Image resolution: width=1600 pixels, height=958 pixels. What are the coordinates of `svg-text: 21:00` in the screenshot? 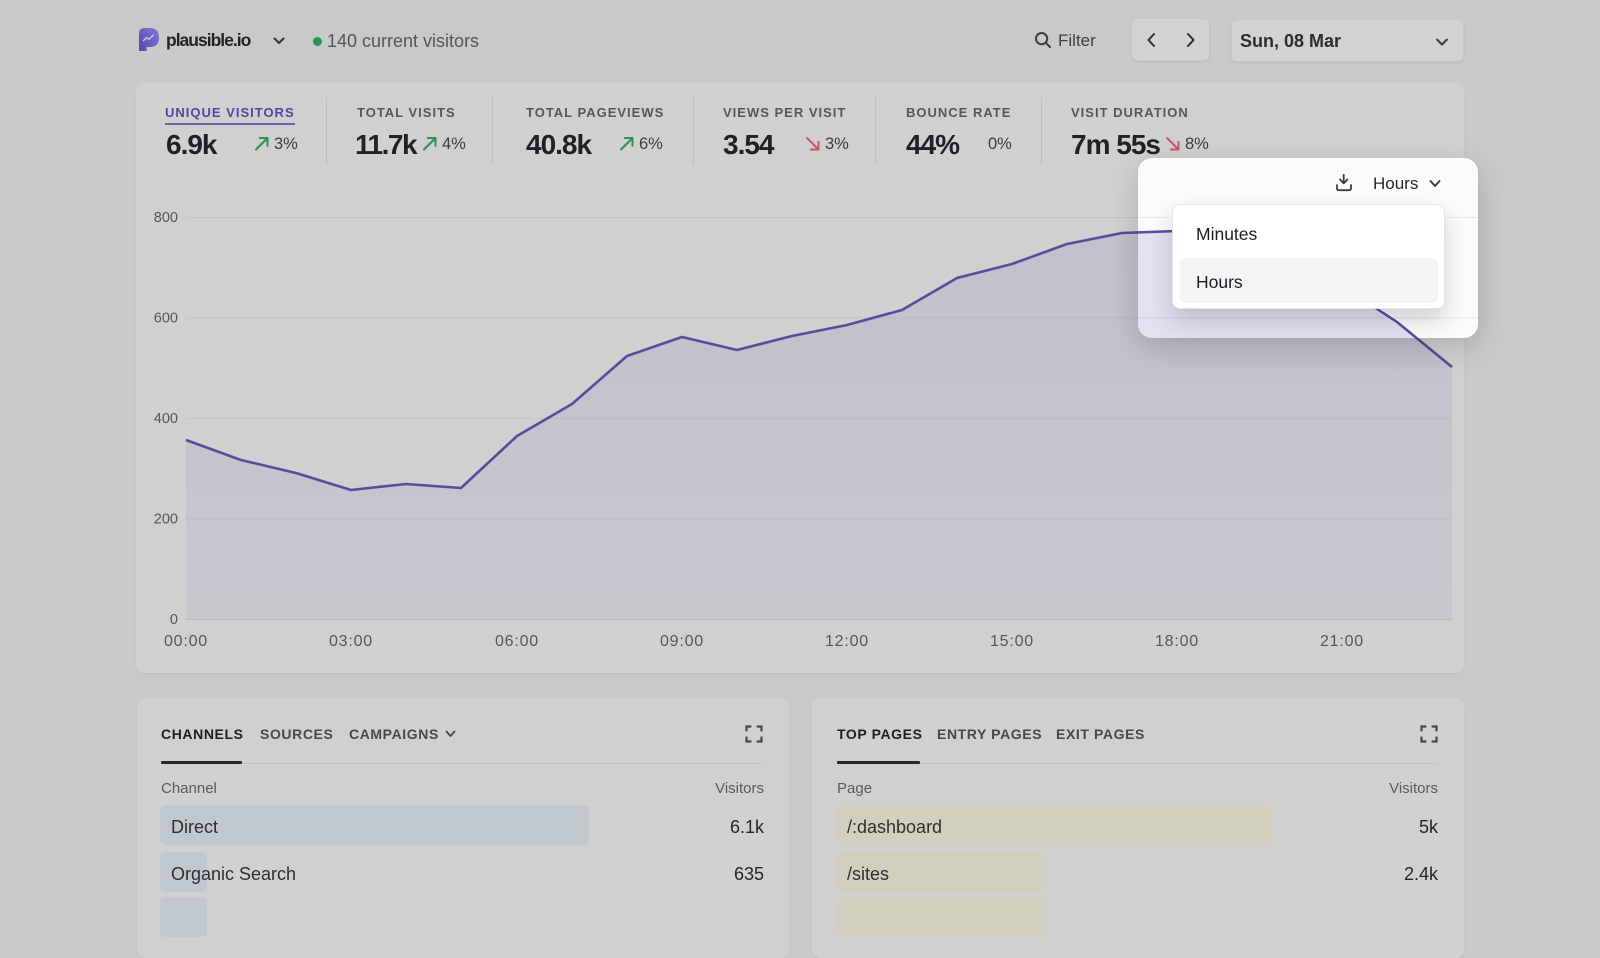 It's located at (1342, 641).